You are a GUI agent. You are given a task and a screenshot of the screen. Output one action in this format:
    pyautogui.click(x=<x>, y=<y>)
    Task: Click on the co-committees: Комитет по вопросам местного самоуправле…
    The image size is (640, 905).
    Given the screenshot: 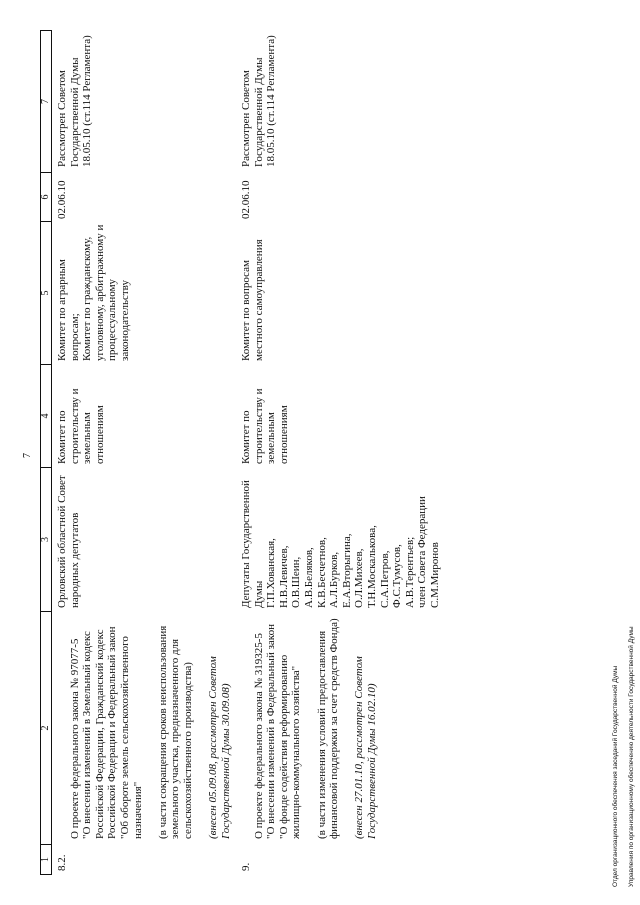 What is the action you would take?
    pyautogui.click(x=252, y=300)
    